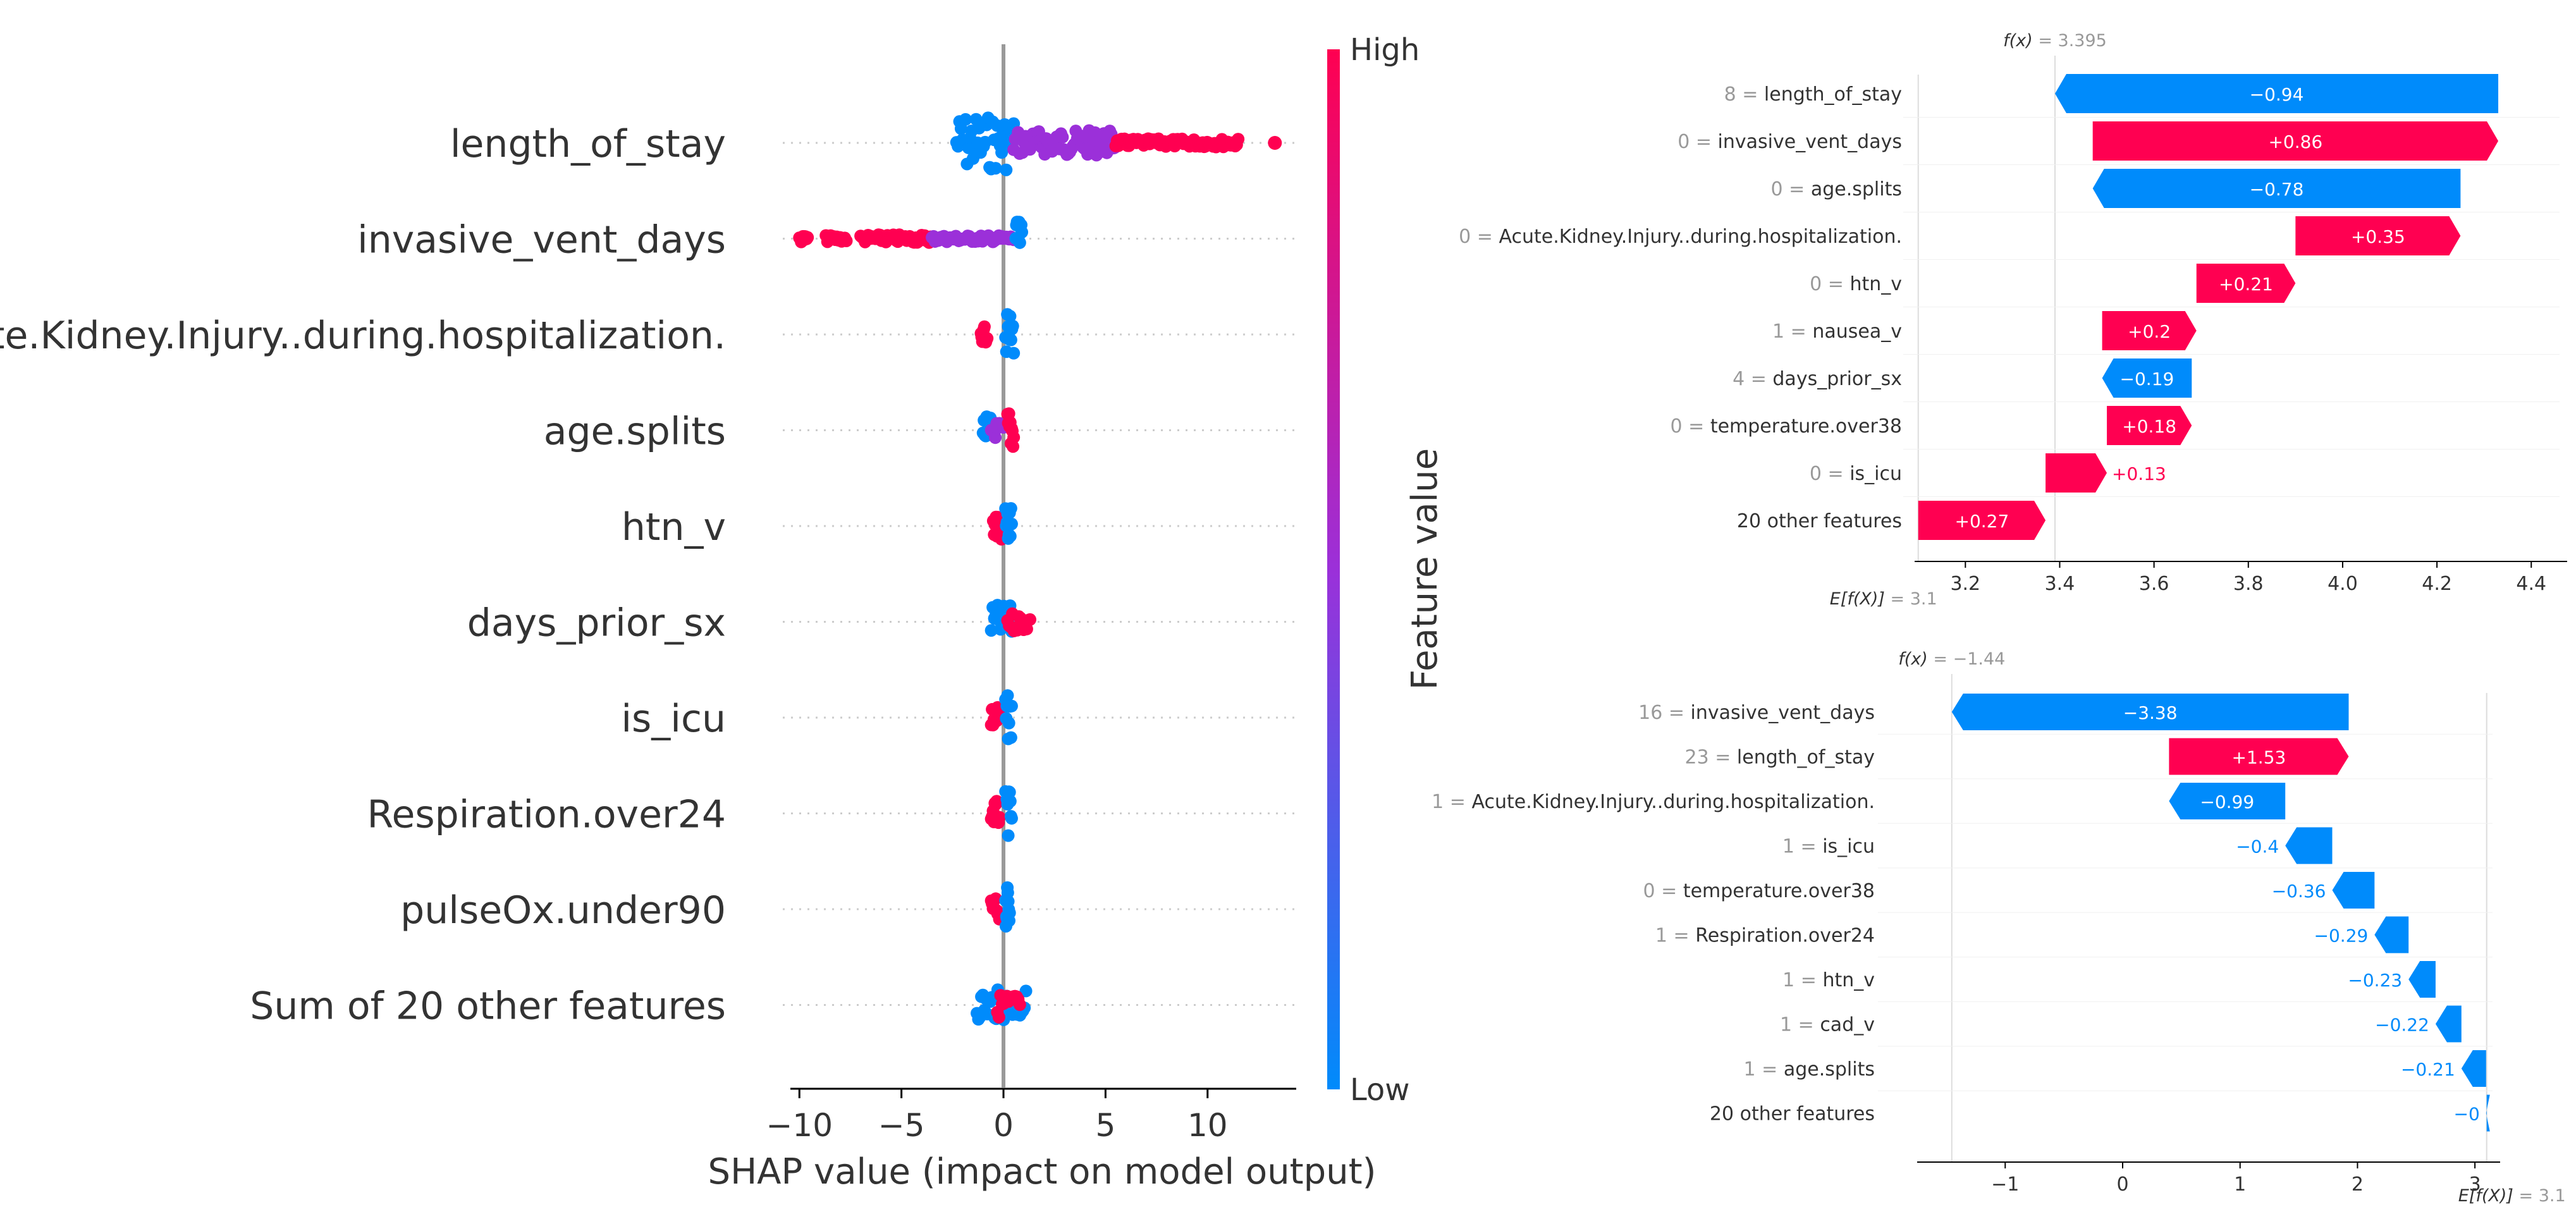 Image resolution: width=2576 pixels, height=1231 pixels. Describe the element at coordinates (2341, 936) in the screenshot. I see `waterfall-bar-label: −0.29` at that location.